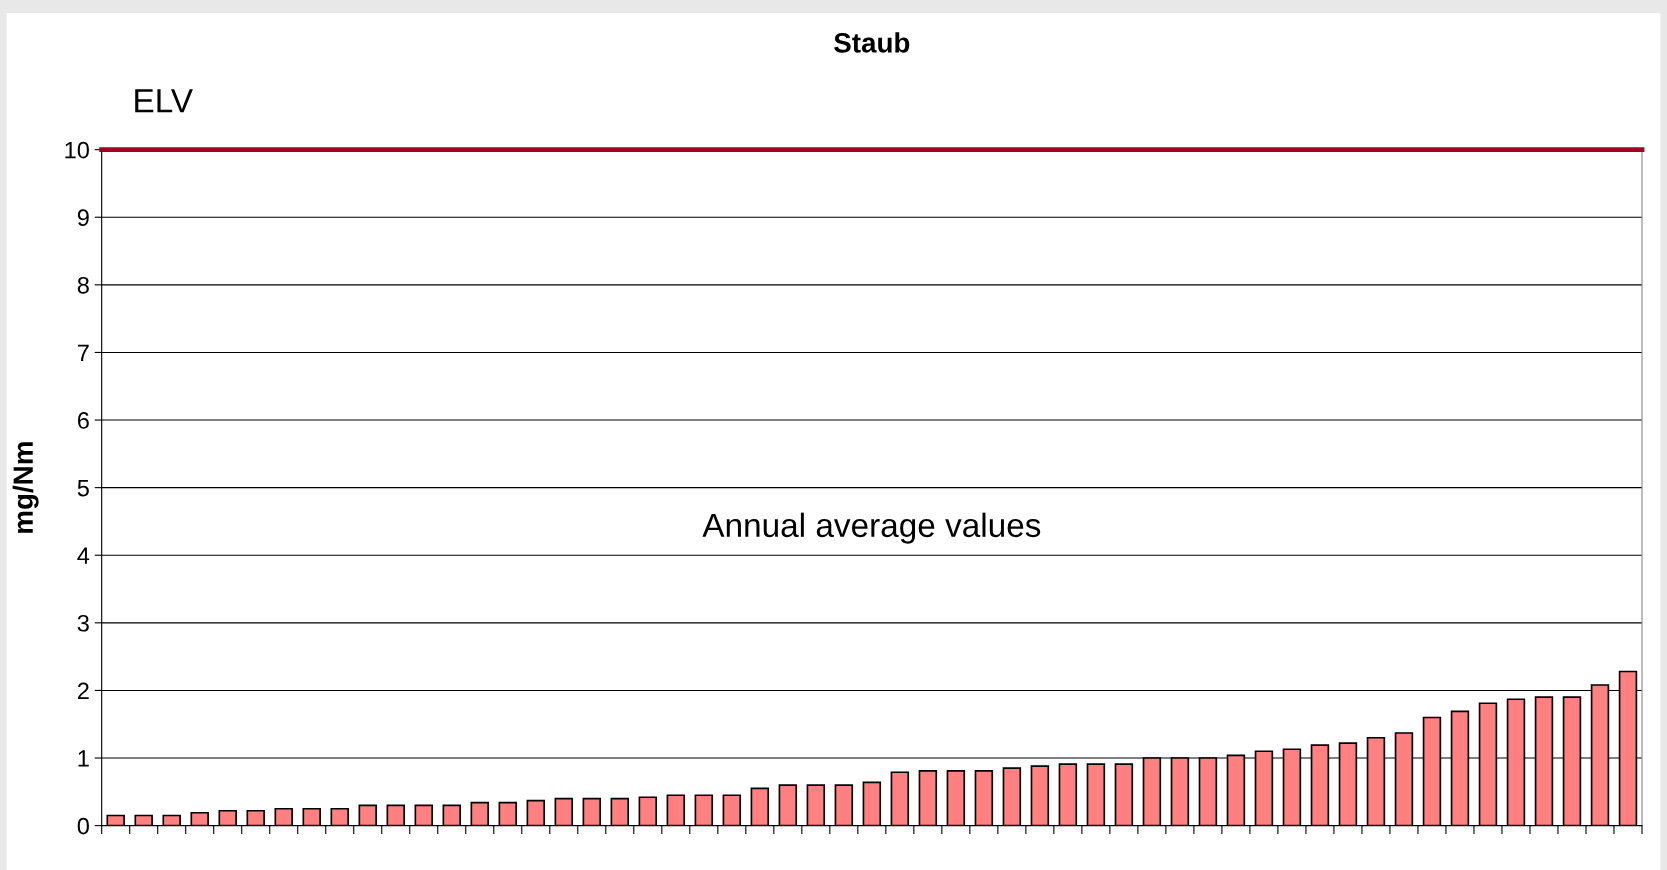 Image resolution: width=1667 pixels, height=870 pixels. I want to click on y-axis-title: mg/Nm, so click(25, 487).